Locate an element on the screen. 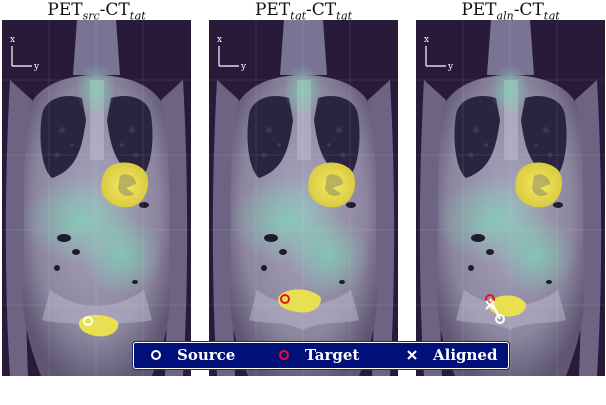 The height and width of the screenshot is (405, 606). target-circle-icon is located at coordinates (284, 355).